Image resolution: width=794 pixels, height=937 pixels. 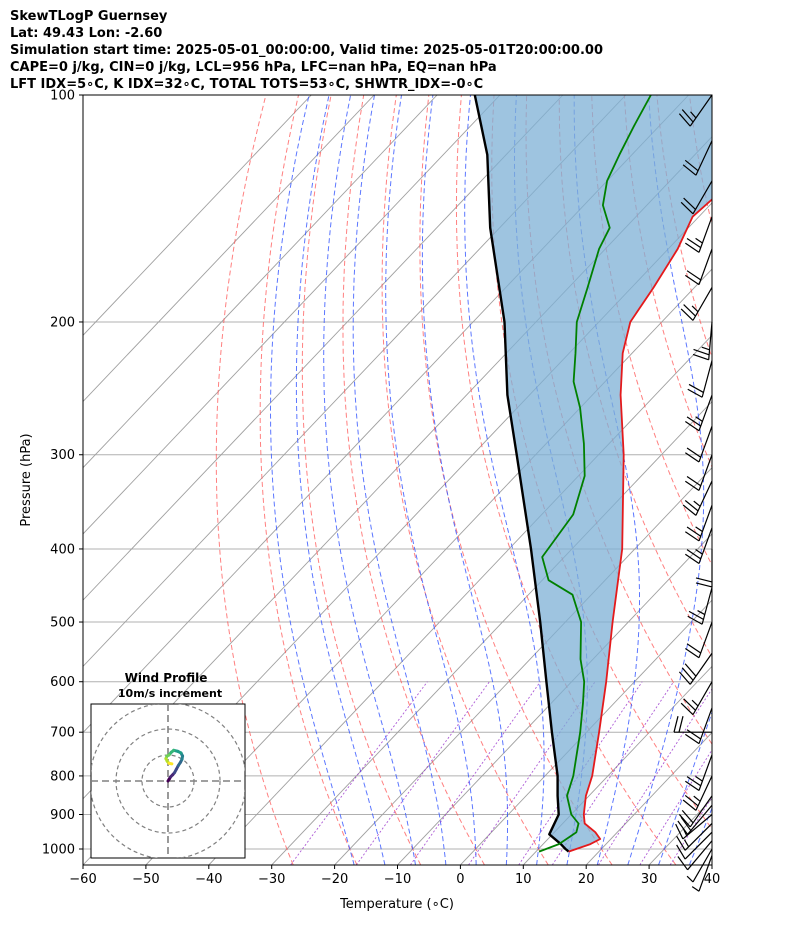 I want to click on hodograph-segment, so click(x=170, y=763).